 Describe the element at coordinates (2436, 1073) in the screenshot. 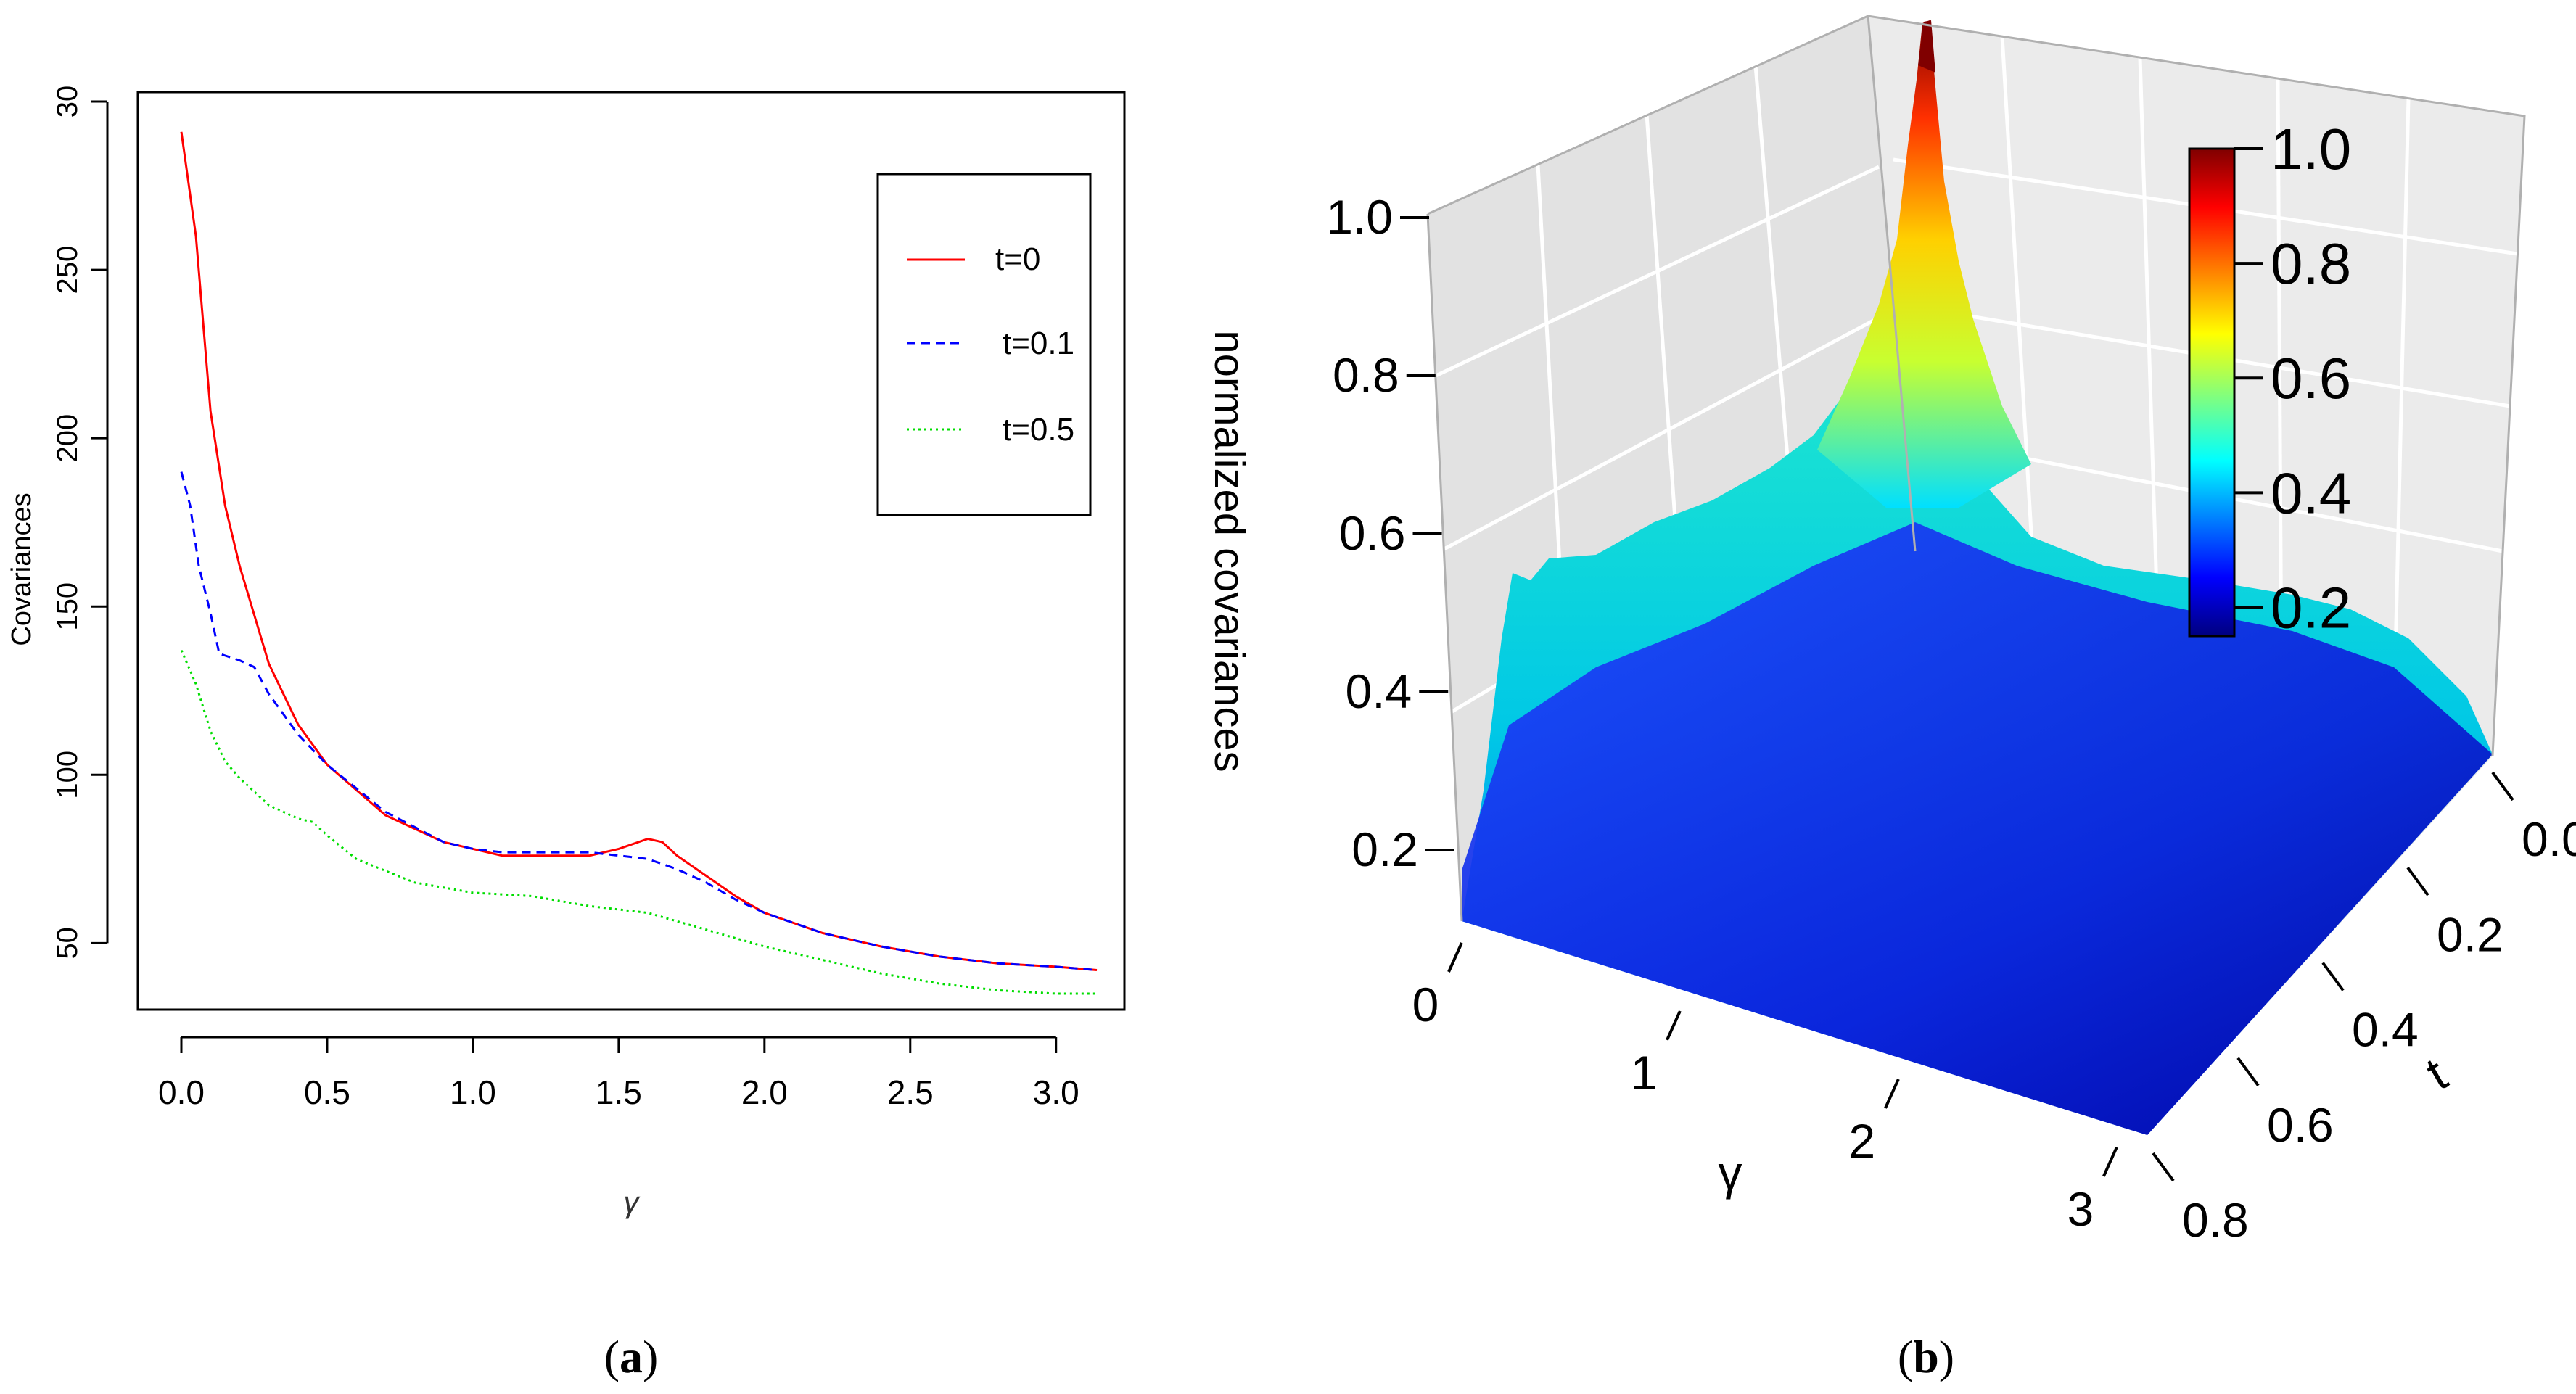

I see `t-axis-label: t` at that location.